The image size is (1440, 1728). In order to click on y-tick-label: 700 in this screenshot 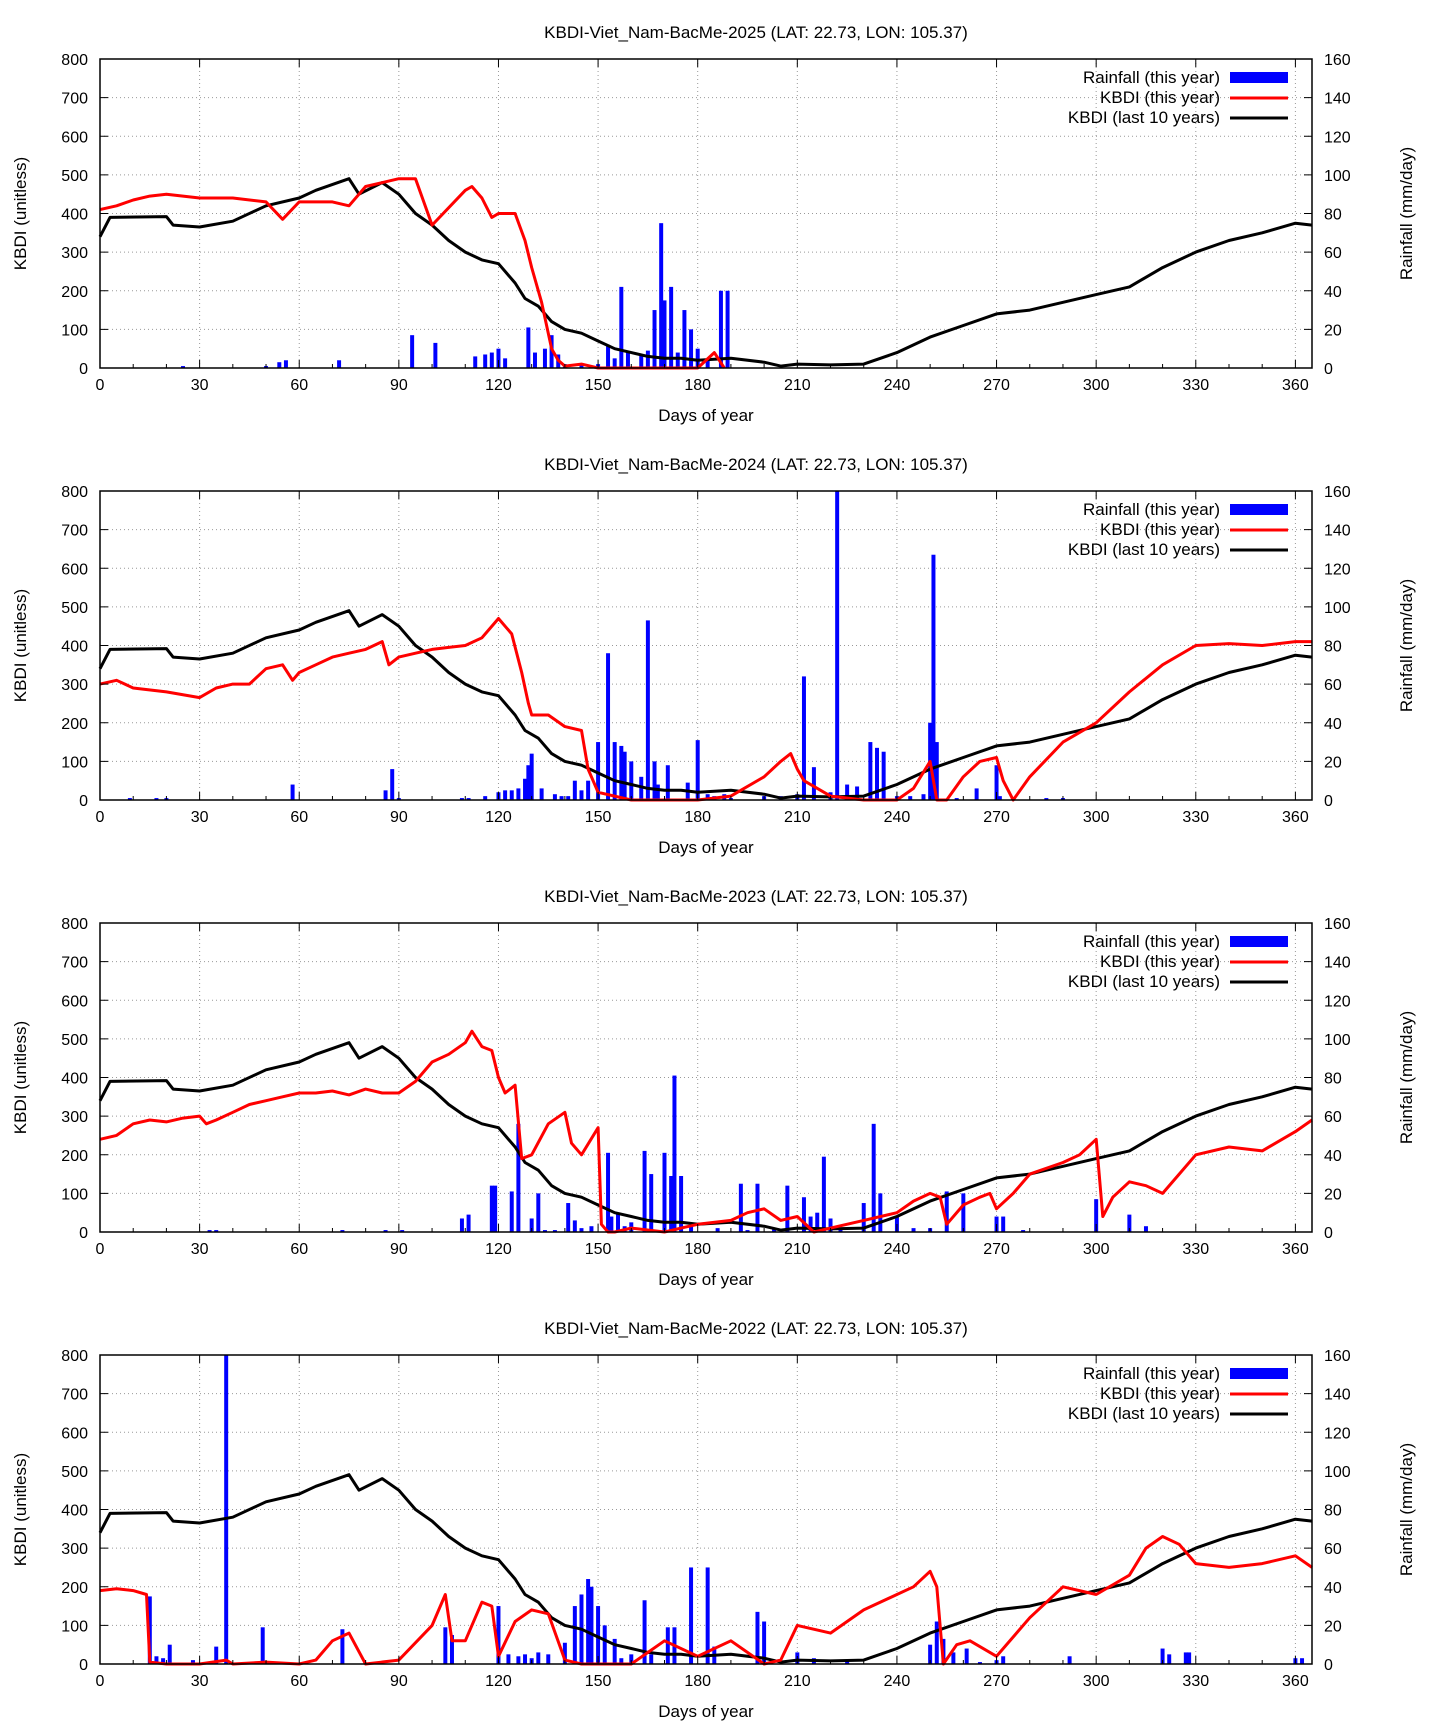, I will do `click(74, 963)`.